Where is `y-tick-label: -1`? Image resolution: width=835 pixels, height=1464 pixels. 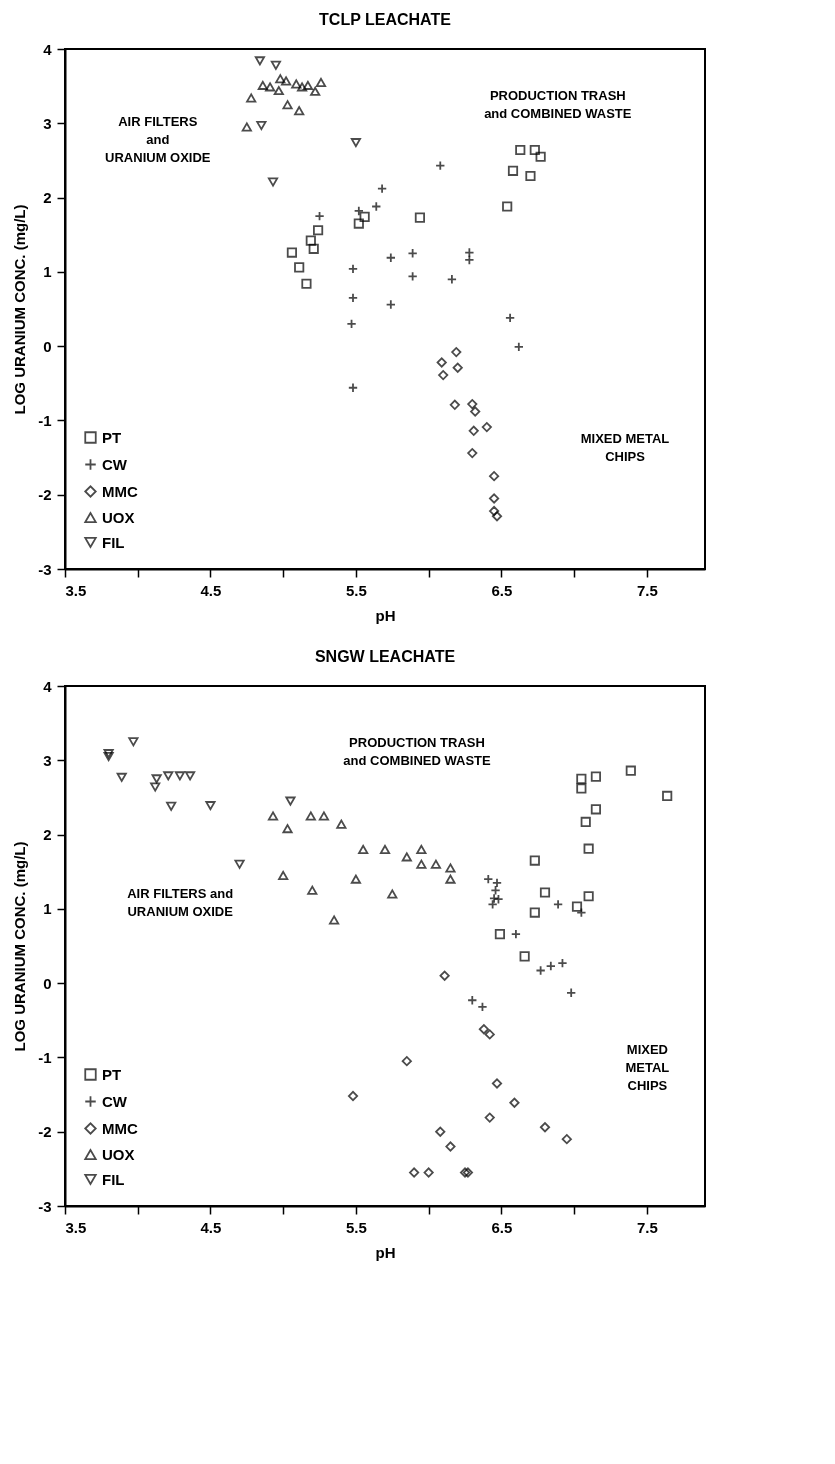 y-tick-label: -1 is located at coordinates (45, 1057).